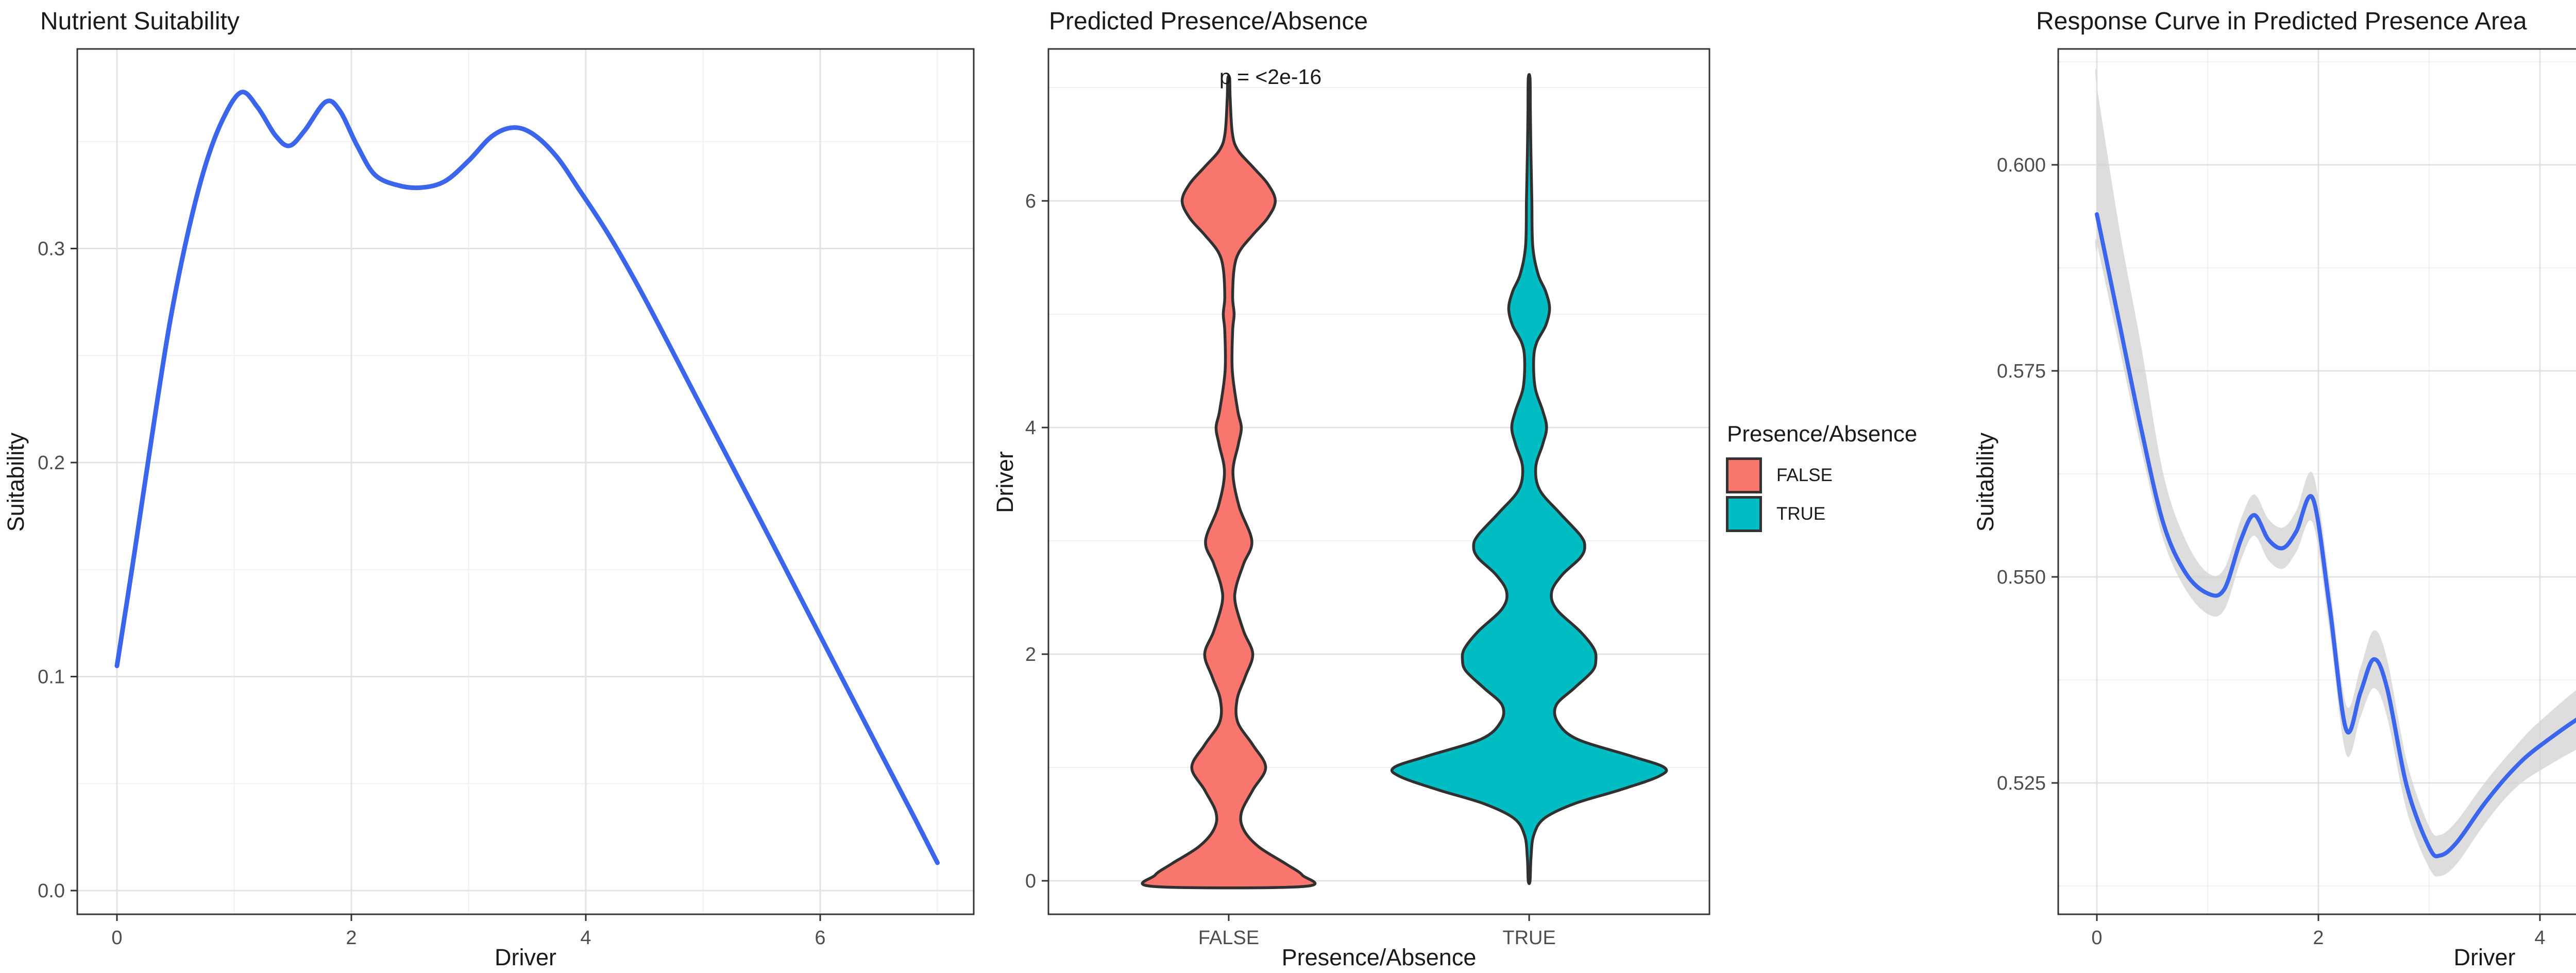 This screenshot has width=2576, height=973. Describe the element at coordinates (51, 891) in the screenshot. I see `svg-text: 0.0` at that location.